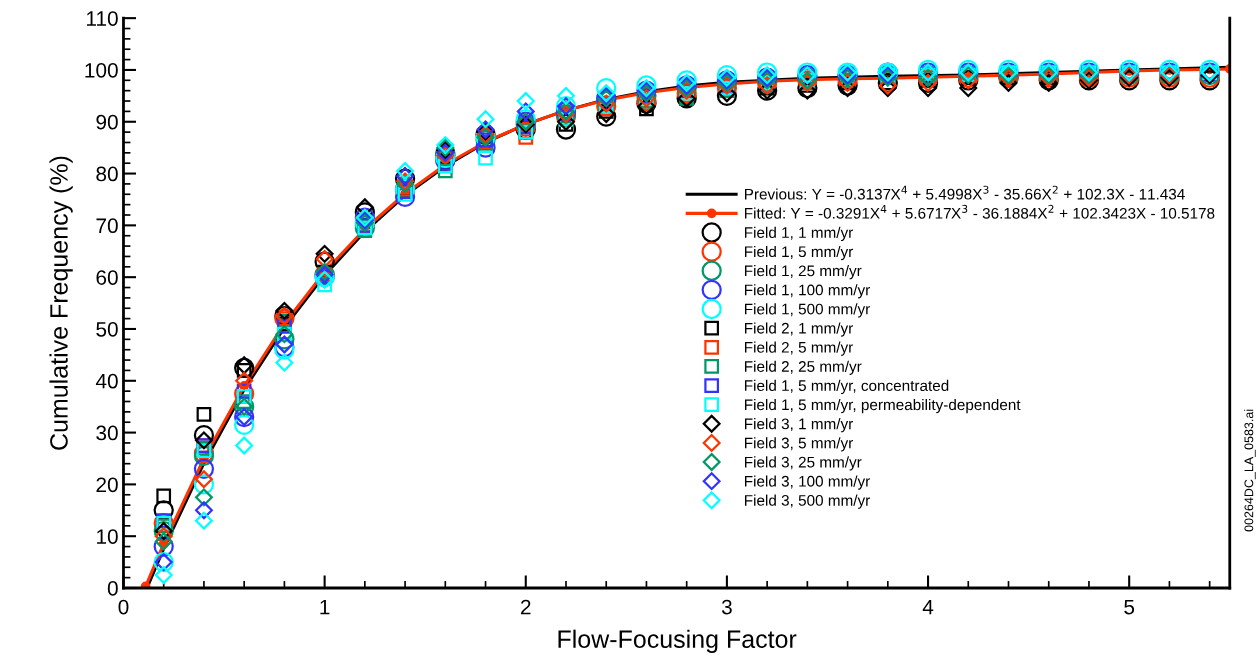  What do you see at coordinates (965, 192) in the screenshot?
I see `legend-label: Previous: Y = -0.3137X$^{4}$ + 5.4998X$^{3}$ - 35.66X$^{2}$ + 102.3X - 11.434` at bounding box center [965, 192].